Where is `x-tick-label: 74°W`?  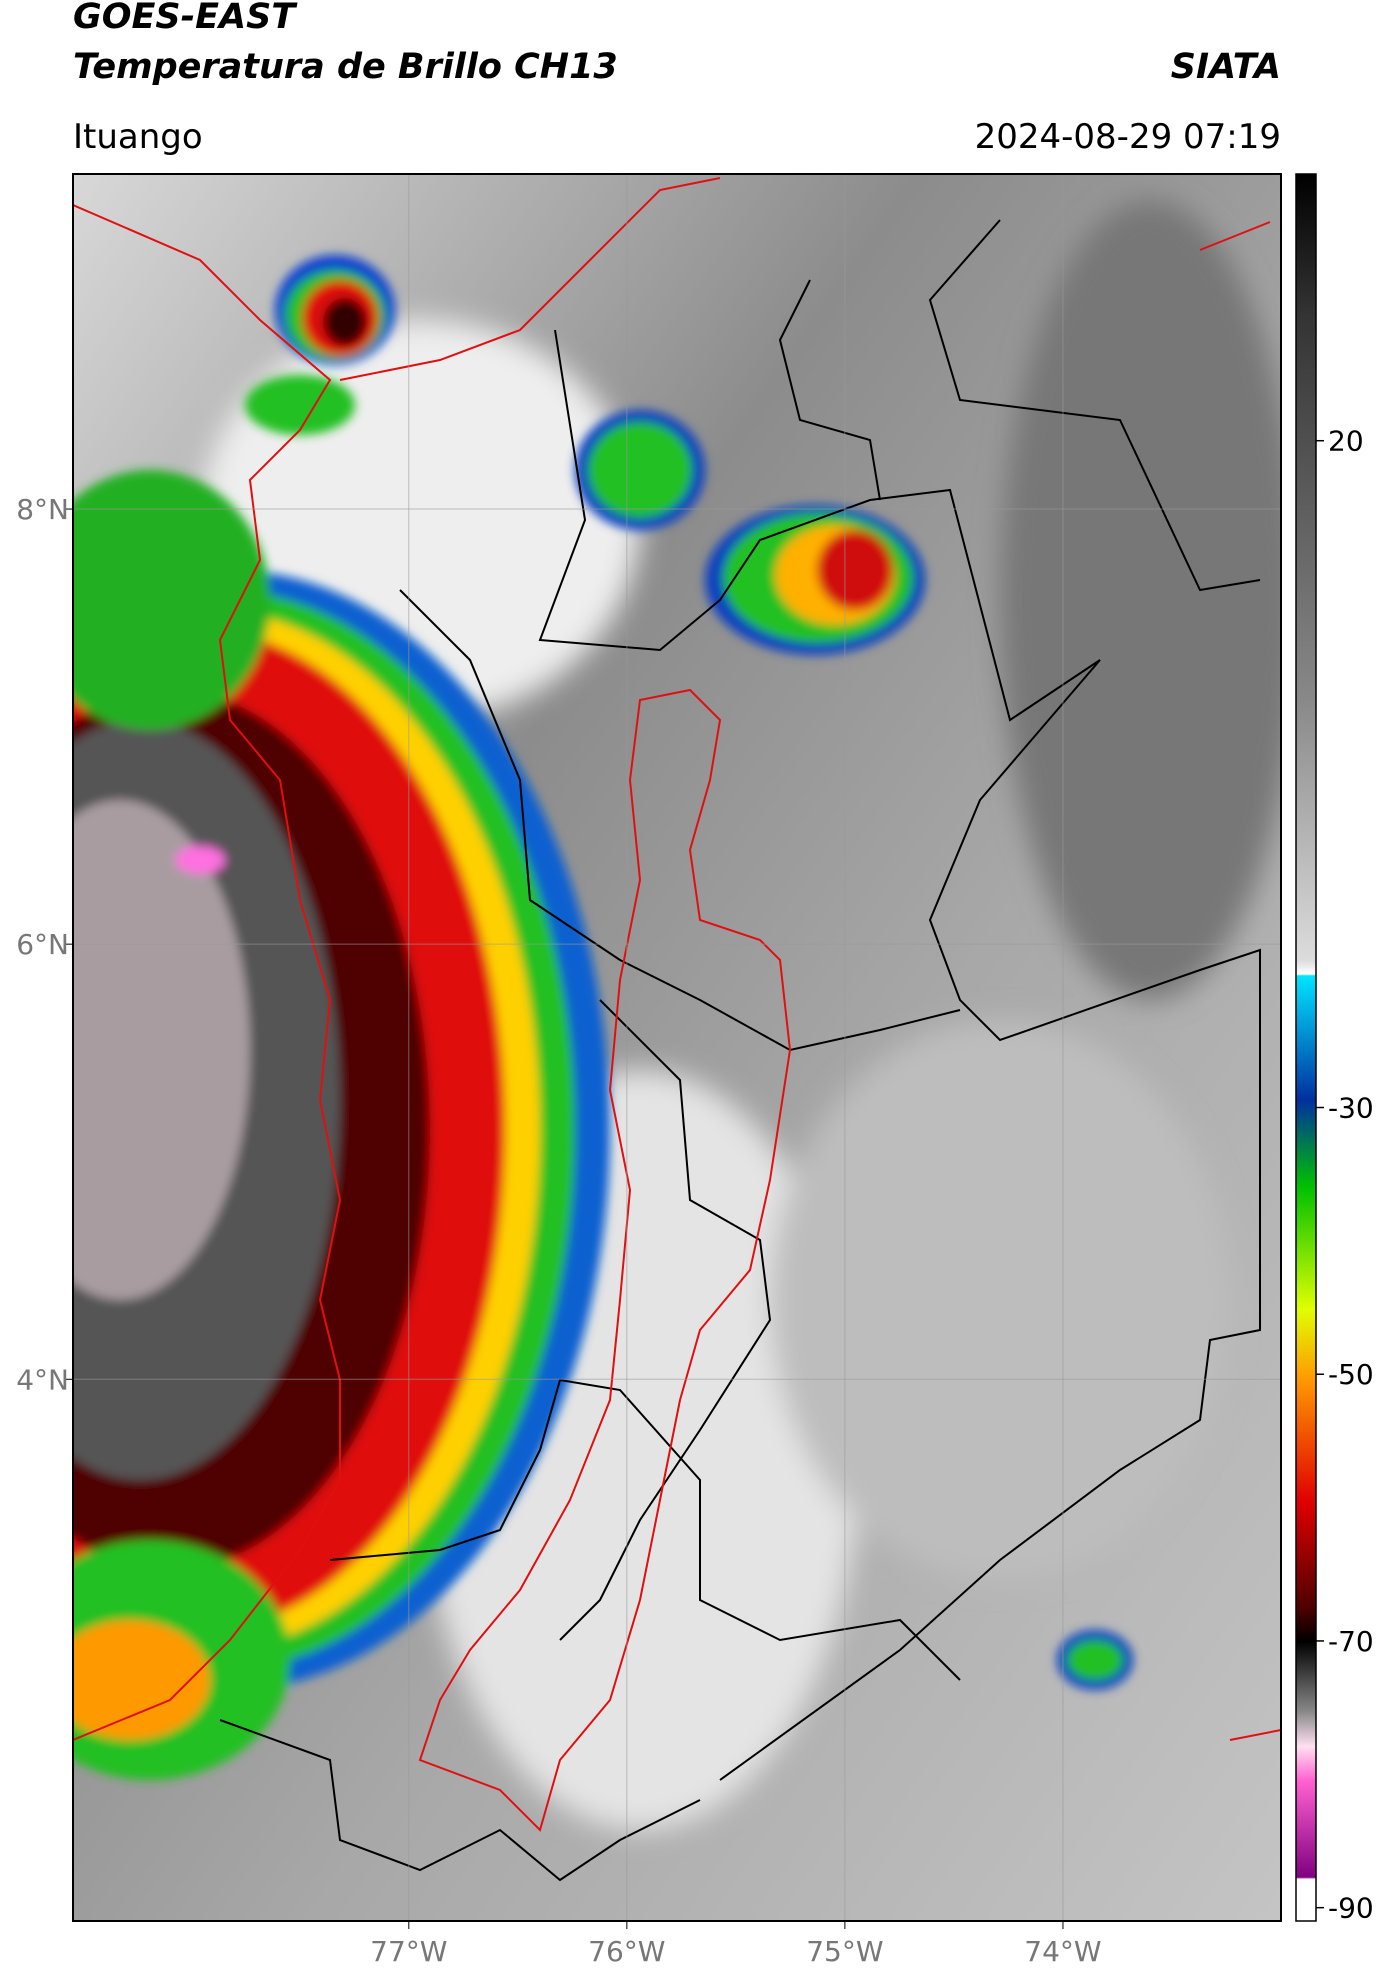
x-tick-label: 74°W is located at coordinates (1062, 1951).